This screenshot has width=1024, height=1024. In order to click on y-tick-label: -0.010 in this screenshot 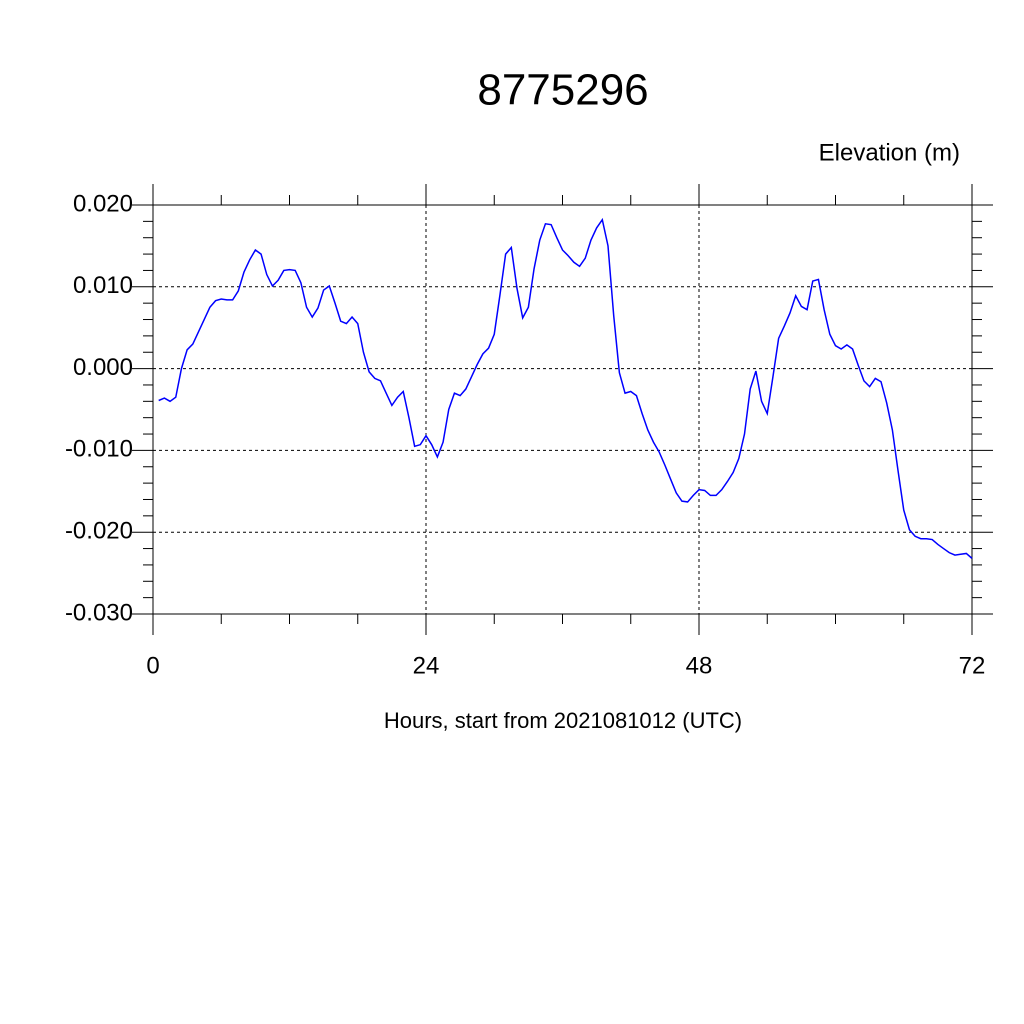, I will do `click(99, 449)`.